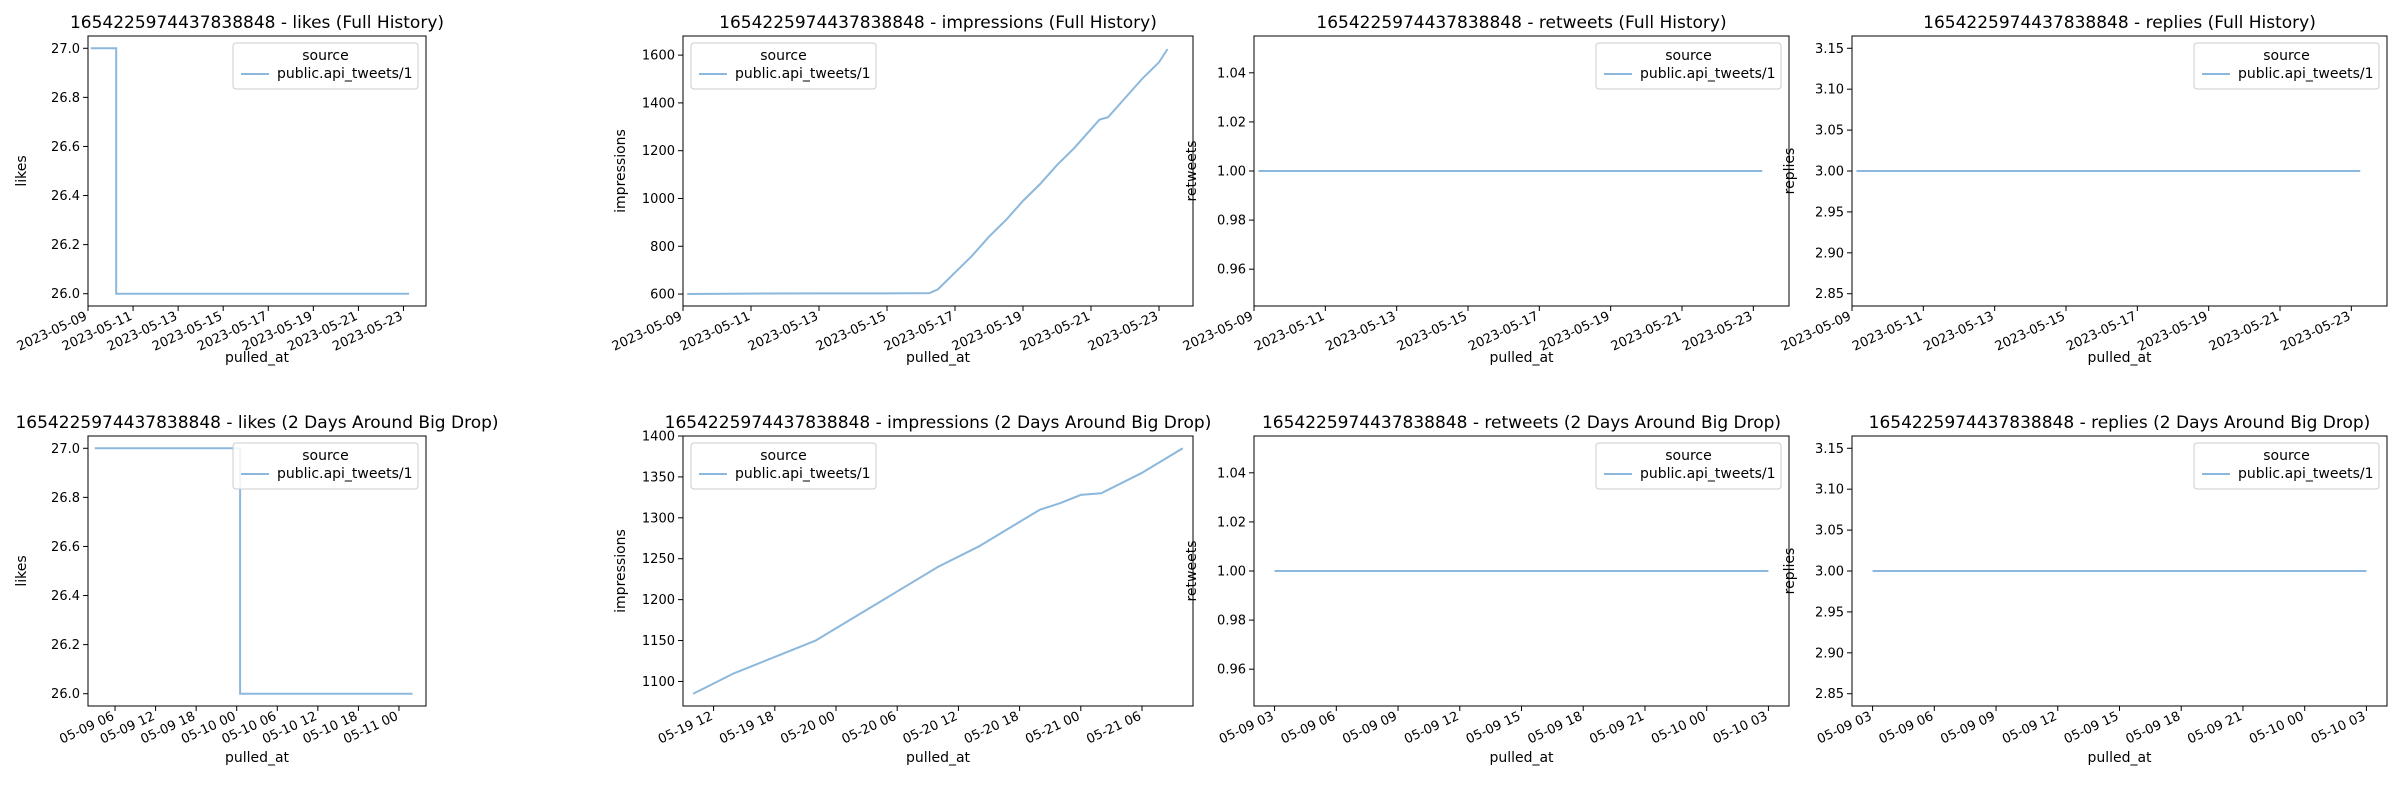 This screenshot has height=800, width=2400. What do you see at coordinates (991, 728) in the screenshot?
I see `x-tick-label: 05-20 18` at bounding box center [991, 728].